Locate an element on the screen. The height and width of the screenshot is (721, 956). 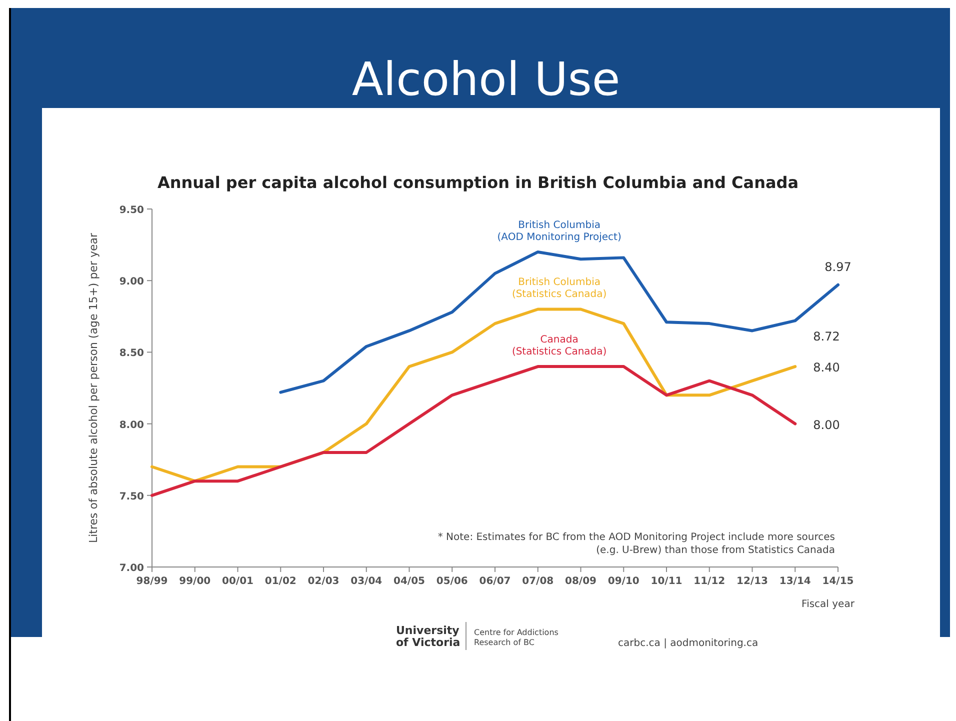
text: University of Victoria is located at coordinates (428, 636).